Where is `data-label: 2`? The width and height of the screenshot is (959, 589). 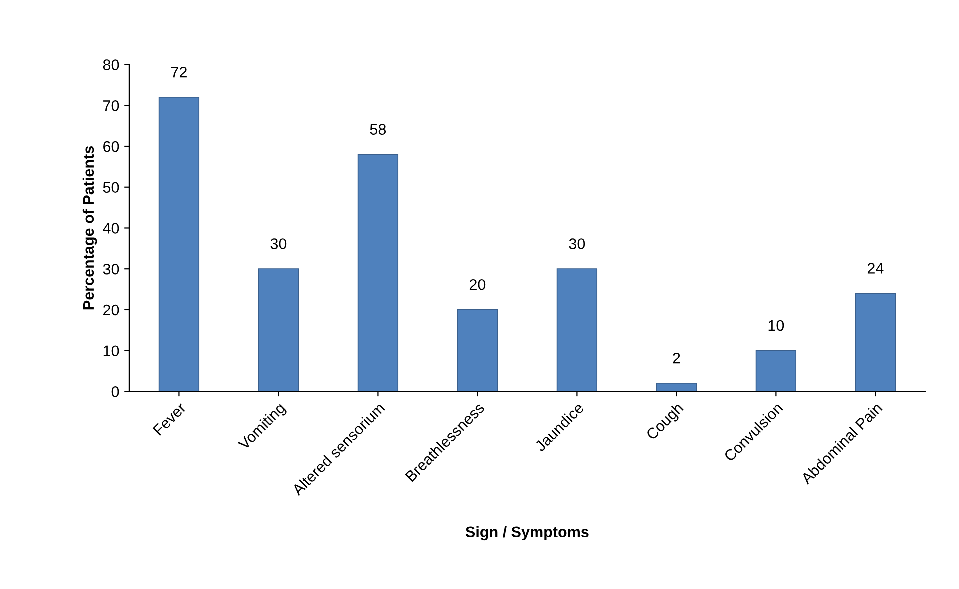
data-label: 2 is located at coordinates (676, 358).